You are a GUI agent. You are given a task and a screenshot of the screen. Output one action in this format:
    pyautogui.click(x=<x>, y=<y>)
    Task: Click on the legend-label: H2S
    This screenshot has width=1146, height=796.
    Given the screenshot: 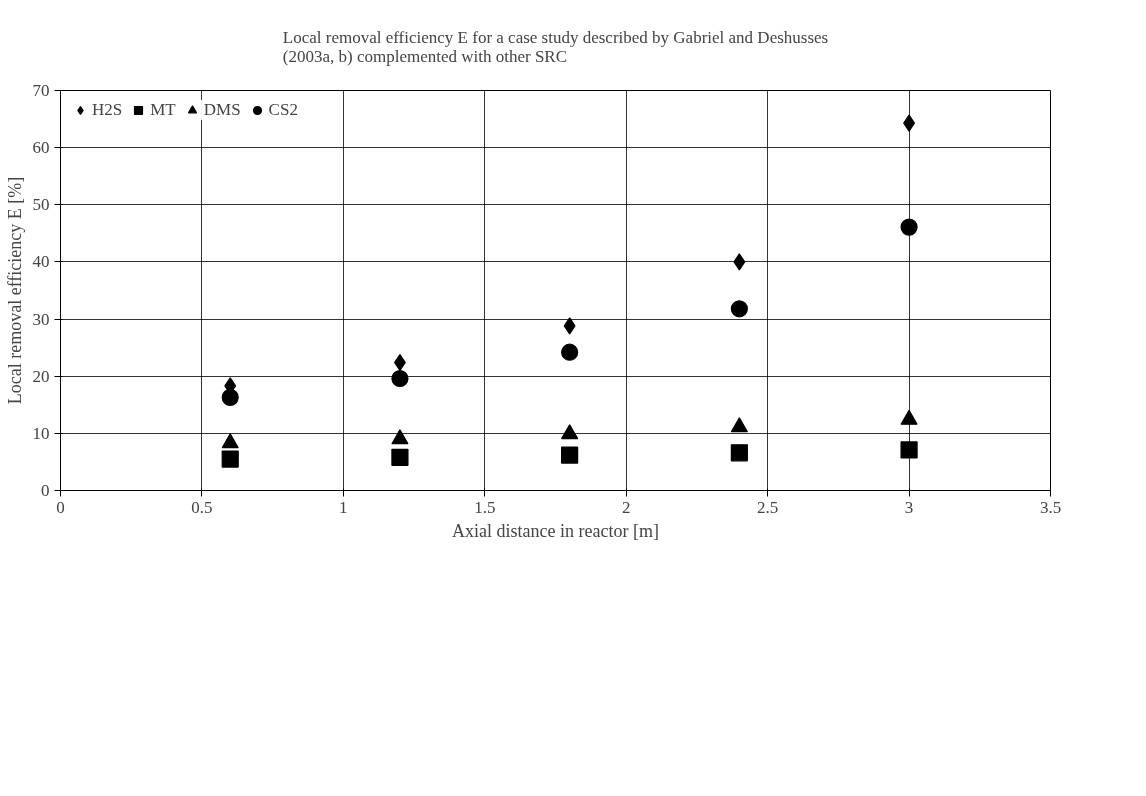 What is the action you would take?
    pyautogui.click(x=107, y=110)
    